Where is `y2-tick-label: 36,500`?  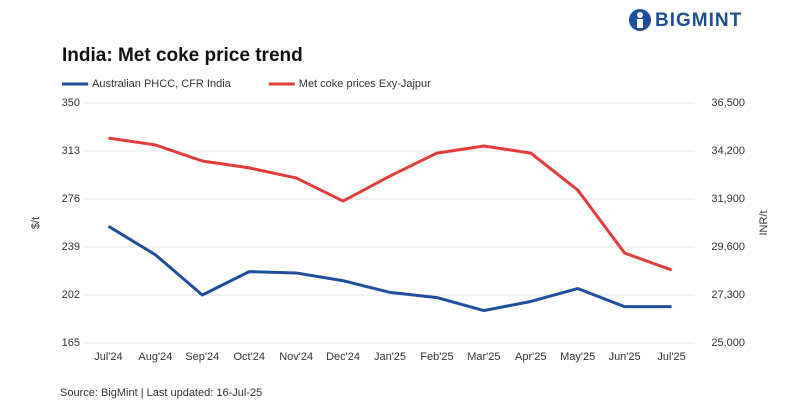
y2-tick-label: 36,500 is located at coordinates (728, 103).